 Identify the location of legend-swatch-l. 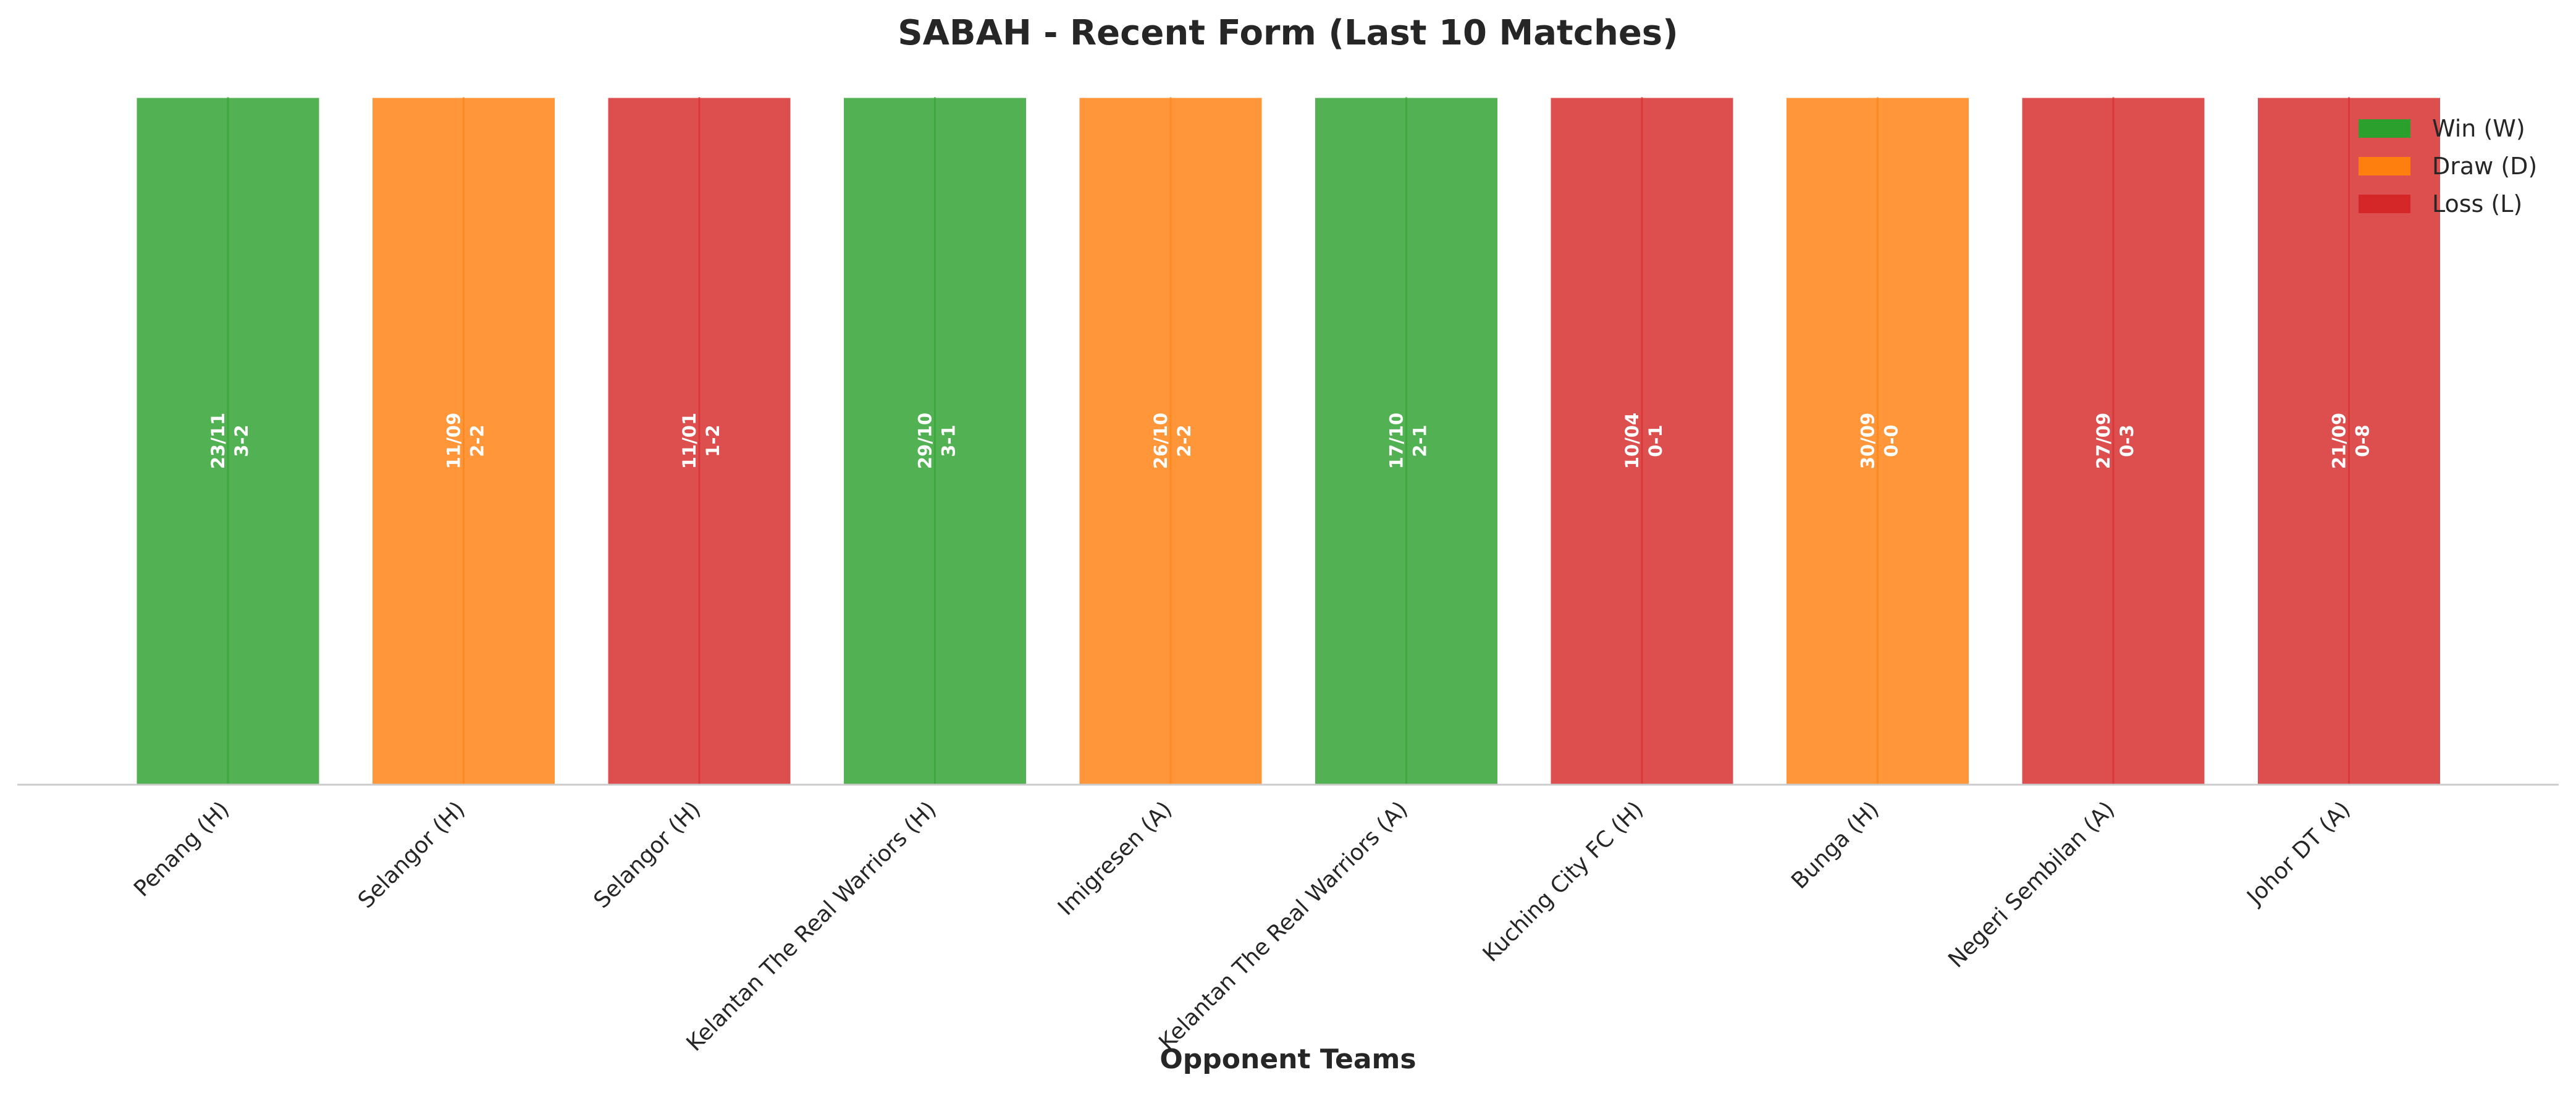
(2384, 204).